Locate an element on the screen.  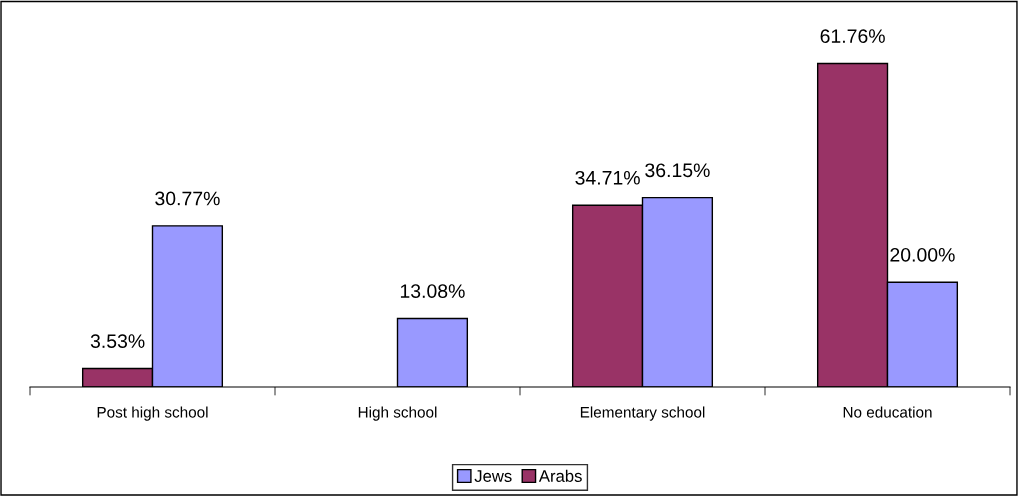
data-label: 61.76% is located at coordinates (852, 36).